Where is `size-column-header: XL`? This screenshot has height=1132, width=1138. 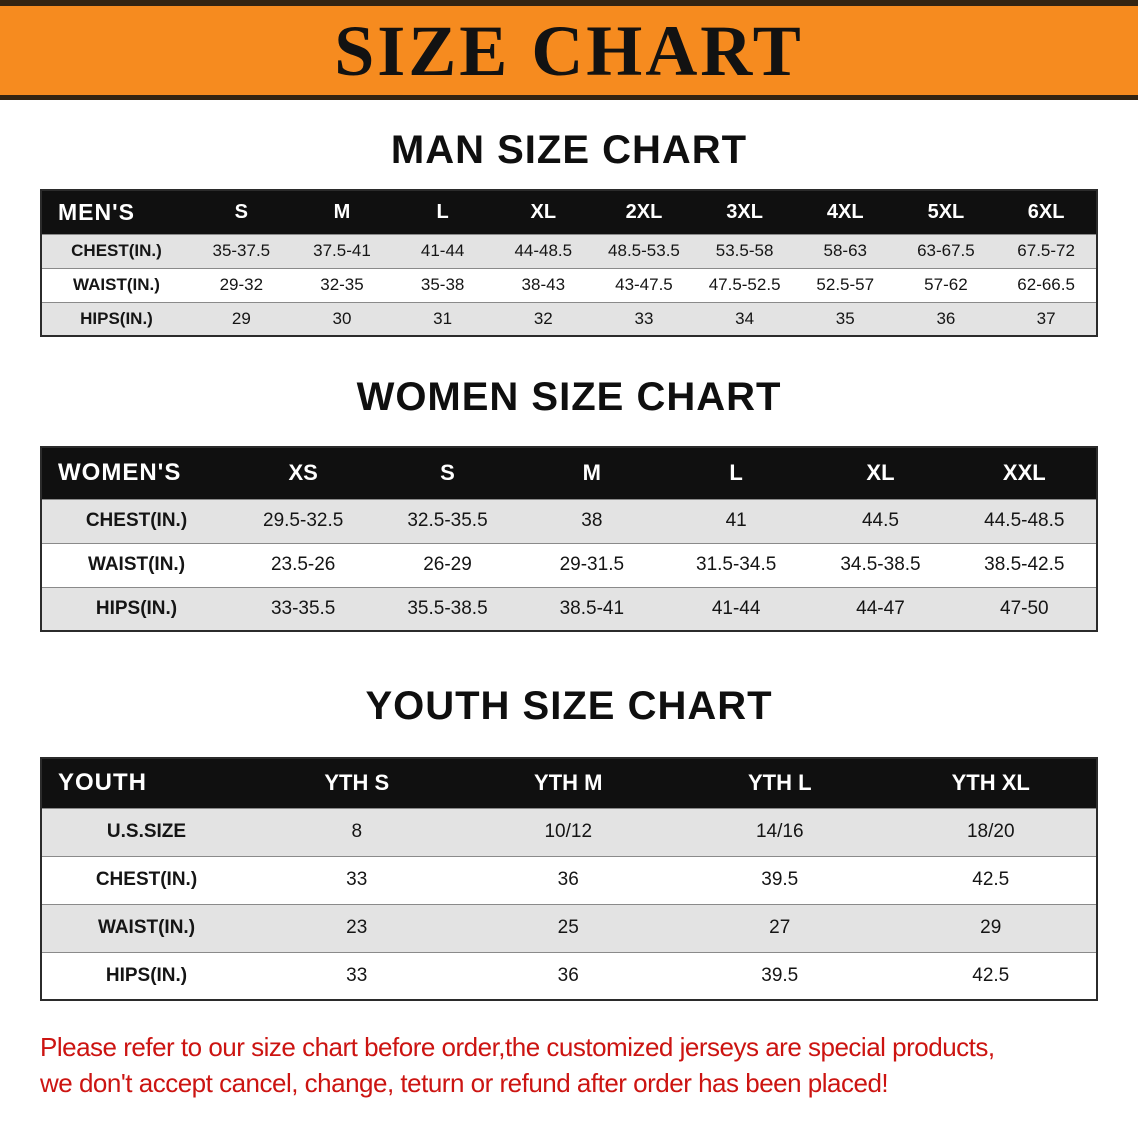 size-column-header: XL is located at coordinates (543, 211).